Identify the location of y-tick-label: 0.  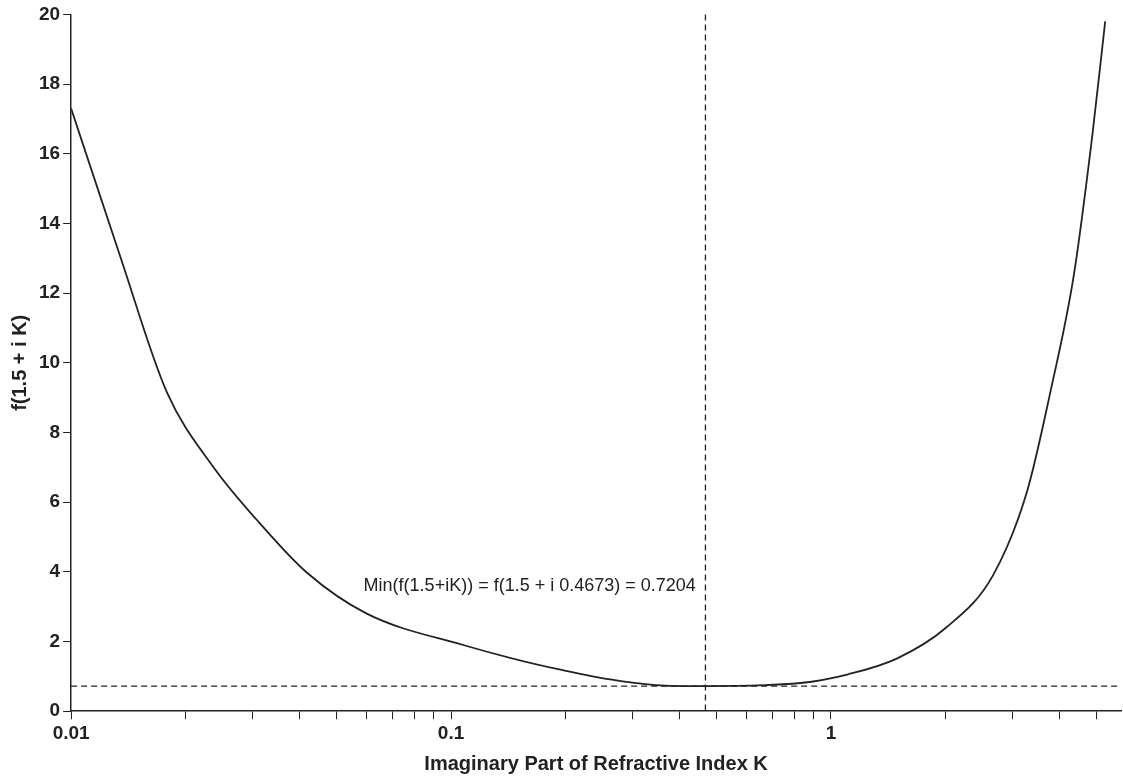
(55, 710).